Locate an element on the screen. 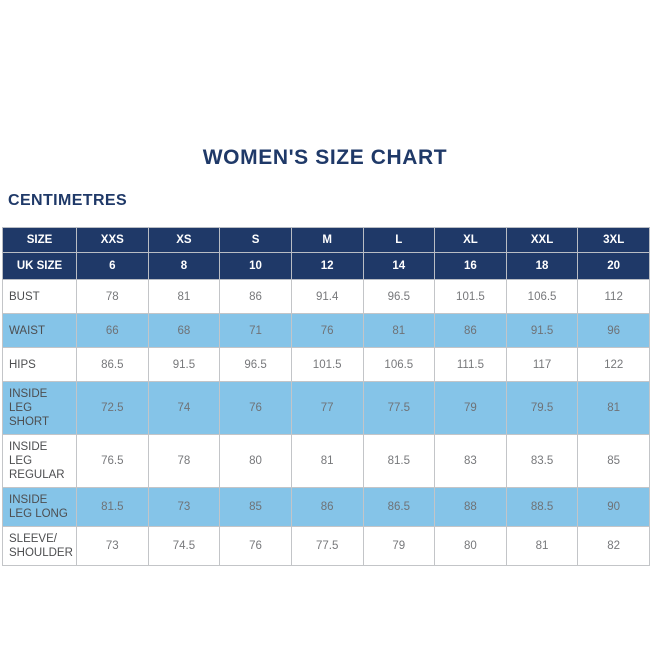 This screenshot has height=650, width=650. measurement-cell: 88 is located at coordinates (470, 507).